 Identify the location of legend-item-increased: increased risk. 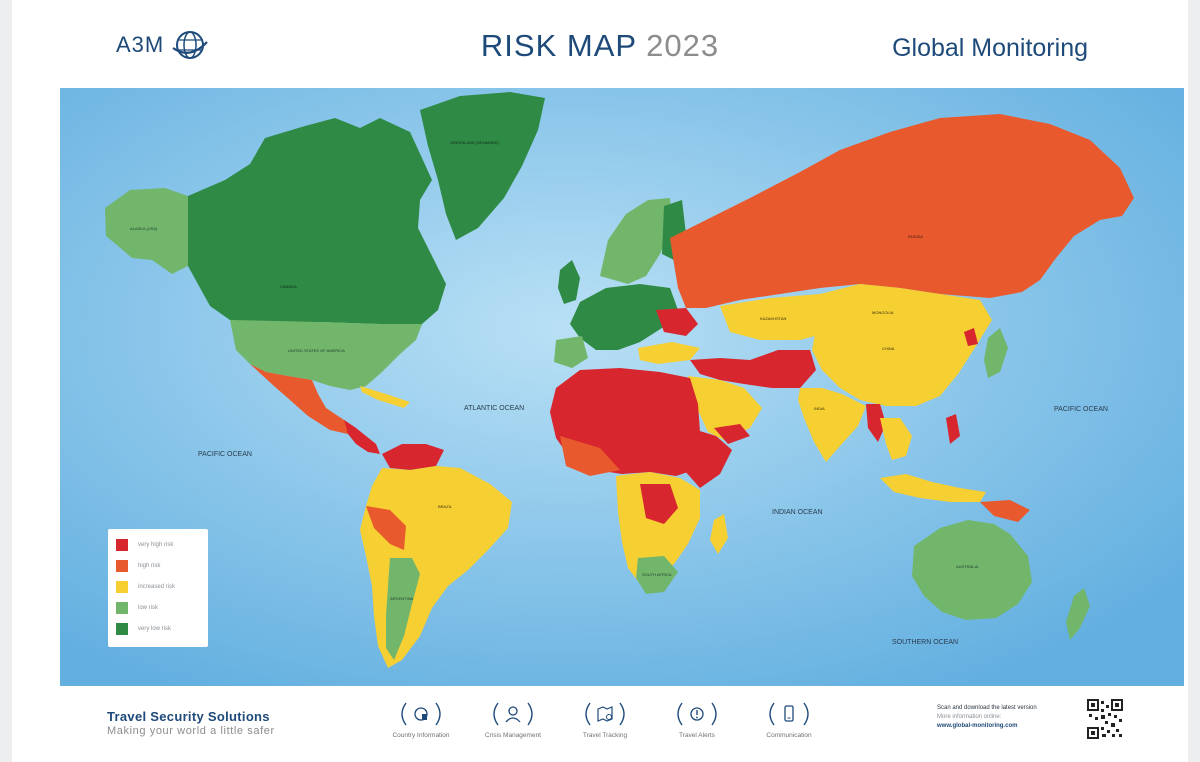
(145, 587).